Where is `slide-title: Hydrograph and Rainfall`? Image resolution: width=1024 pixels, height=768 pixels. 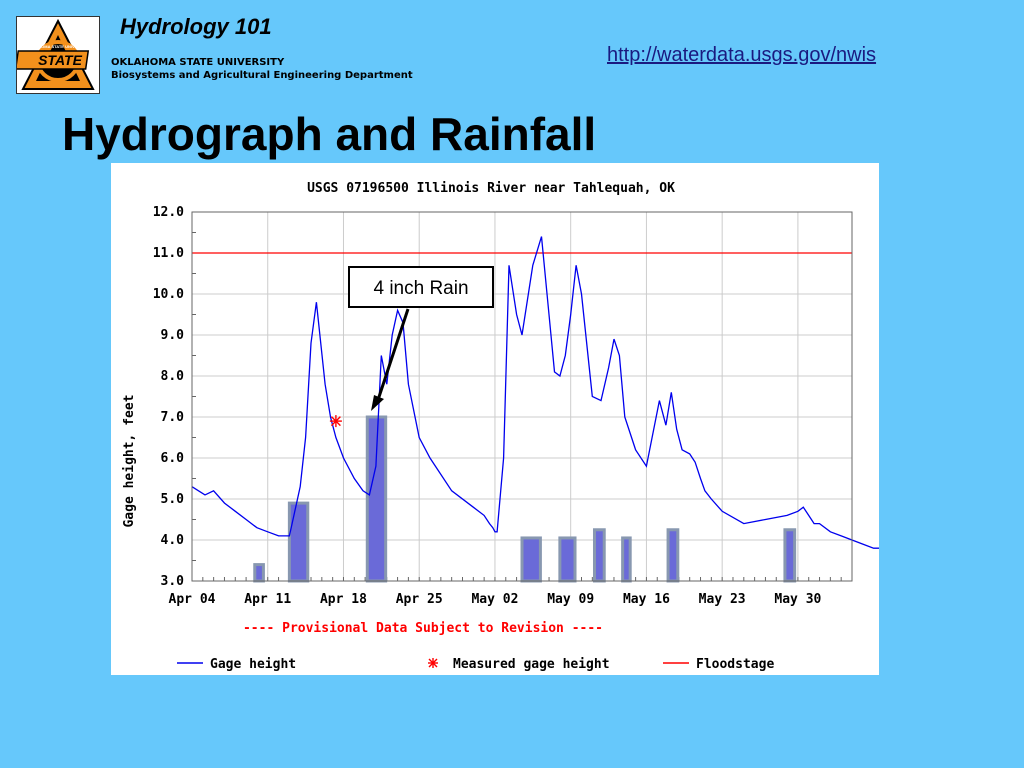 slide-title: Hydrograph and Rainfall is located at coordinates (329, 134).